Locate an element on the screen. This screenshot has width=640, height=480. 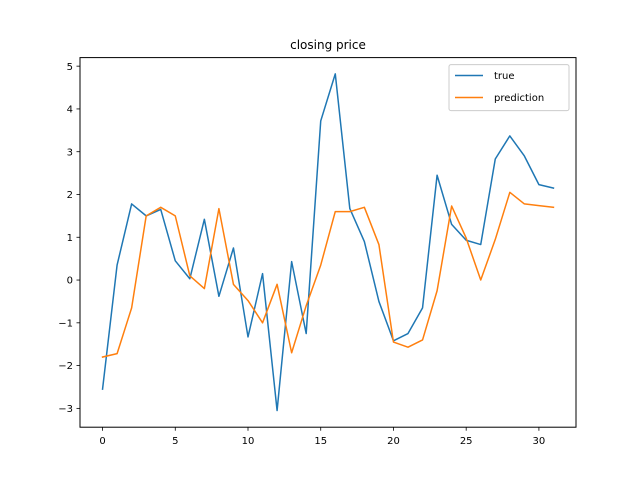
x-tick-label: 30 is located at coordinates (539, 441).